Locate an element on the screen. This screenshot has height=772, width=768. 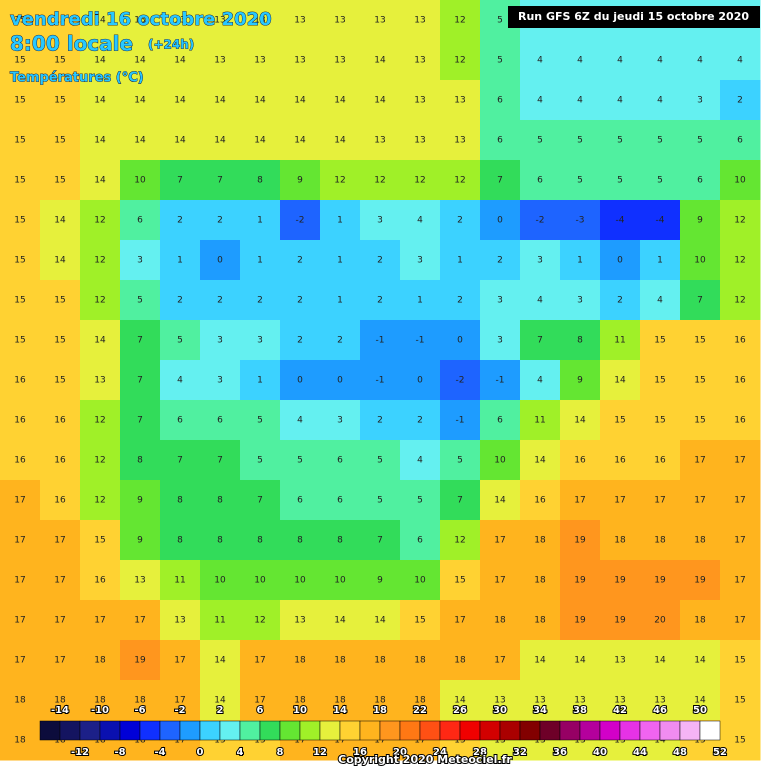
temperature-value: 16 is located at coordinates (20, 381).